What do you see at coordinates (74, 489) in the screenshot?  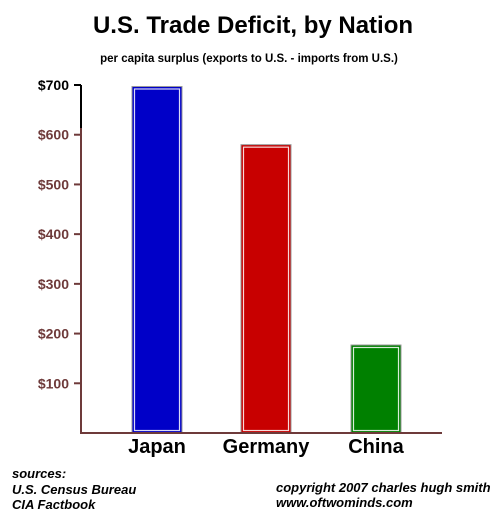 I see `source-census-bureau: U.S. Census Bureau` at bounding box center [74, 489].